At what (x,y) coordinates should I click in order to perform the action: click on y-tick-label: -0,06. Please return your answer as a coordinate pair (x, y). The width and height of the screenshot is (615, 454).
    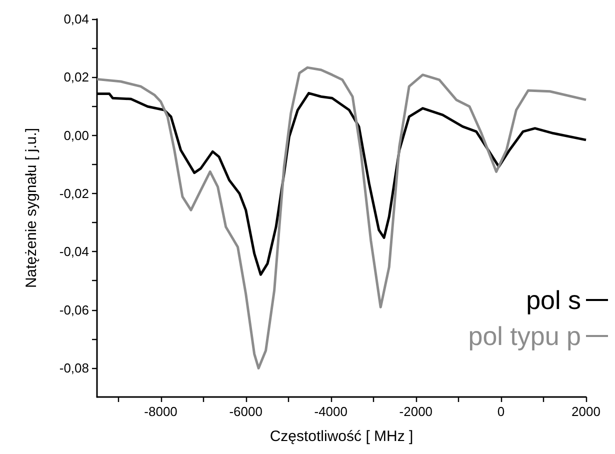
    Looking at the image, I should click on (74, 310).